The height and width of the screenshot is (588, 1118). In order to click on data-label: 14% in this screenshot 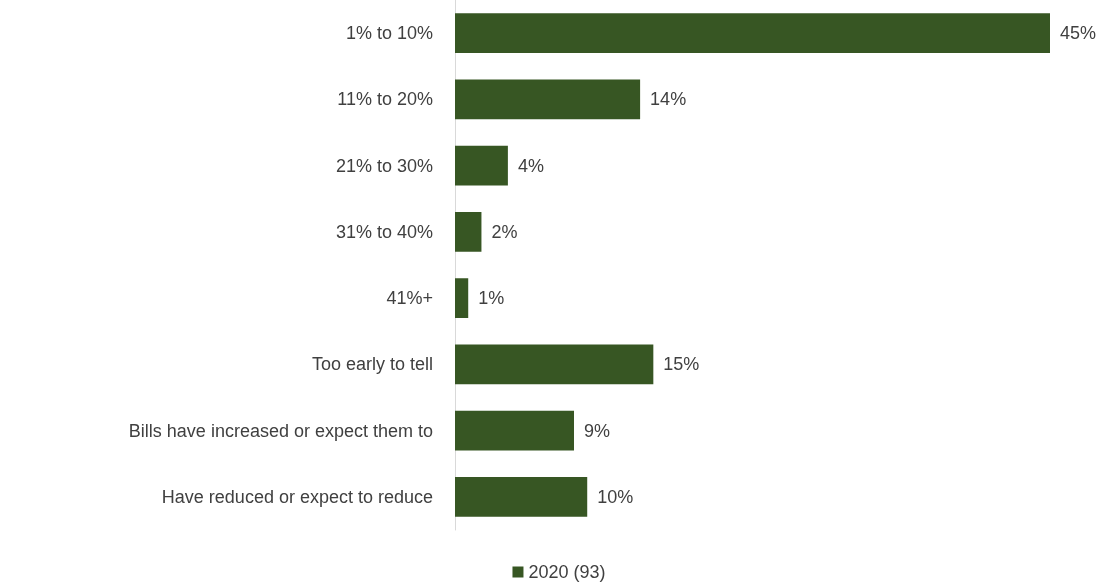, I will do `click(668, 99)`.